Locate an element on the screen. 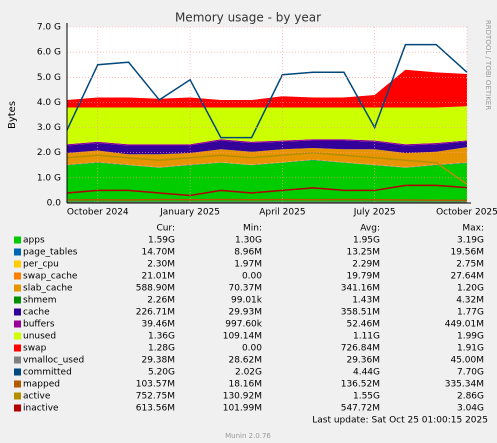 The height and width of the screenshot is (443, 497). legend-stat: 1.28G is located at coordinates (161, 349).